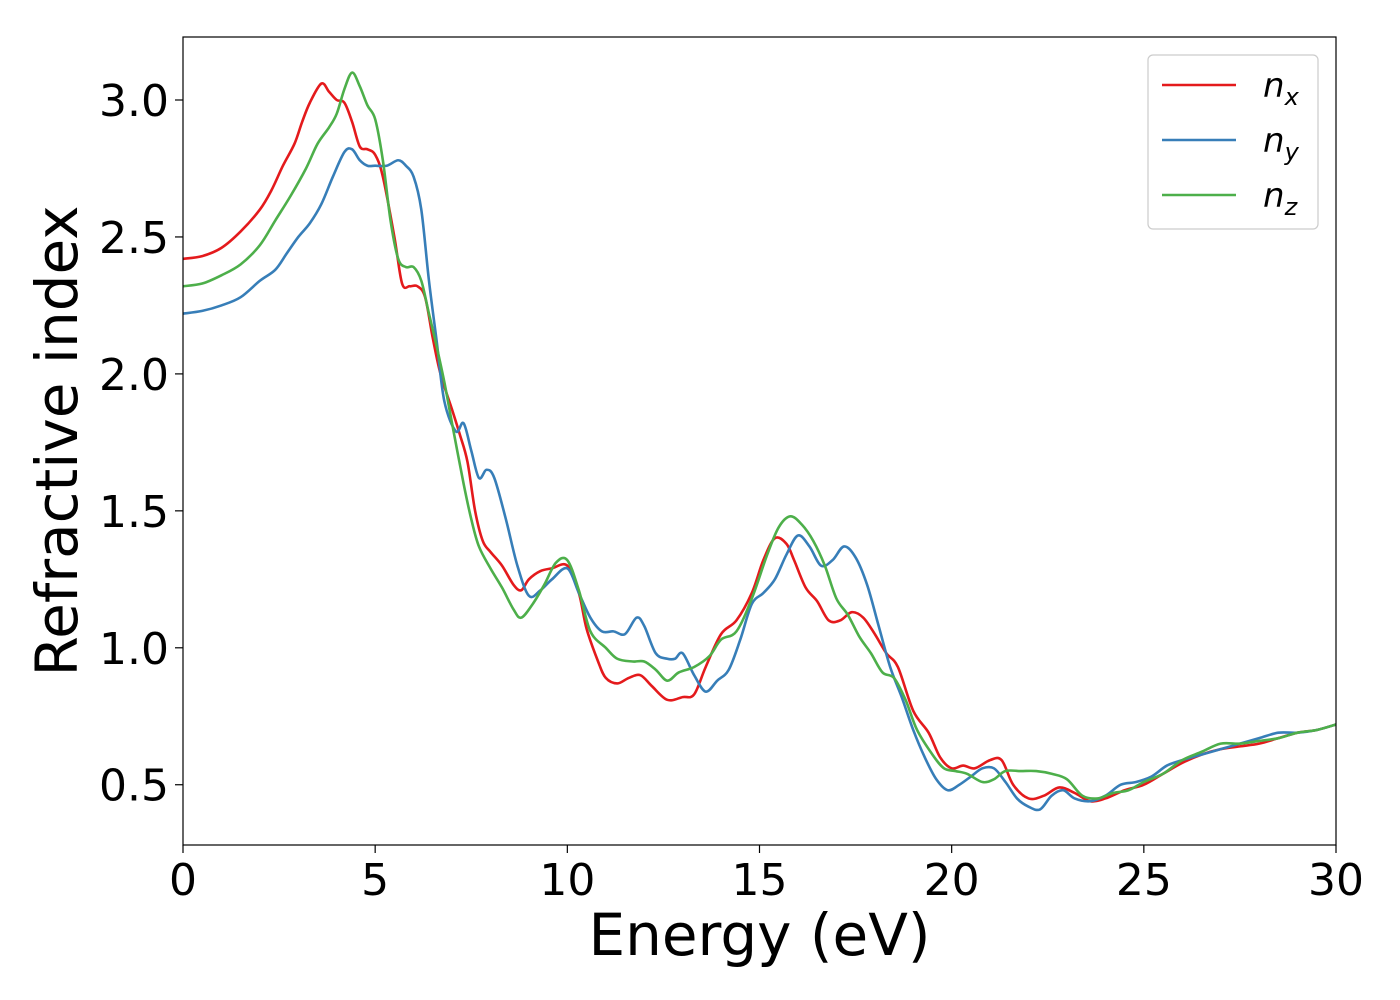  Describe the element at coordinates (183, 880) in the screenshot. I see `x-tick-label: 0` at that location.